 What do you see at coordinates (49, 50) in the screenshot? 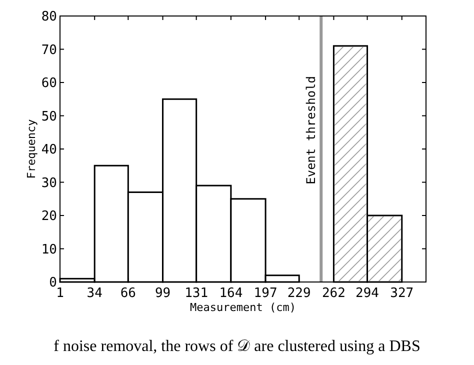
I see `y-tick-label: 70` at bounding box center [49, 50].